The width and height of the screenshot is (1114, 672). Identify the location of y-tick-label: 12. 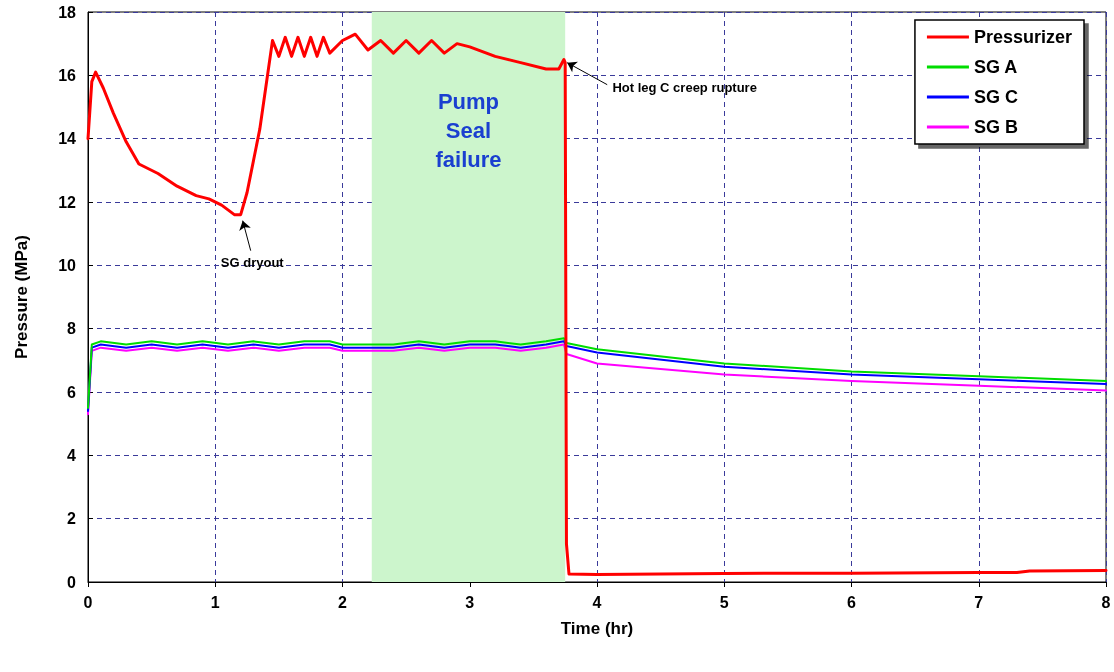
(67, 202).